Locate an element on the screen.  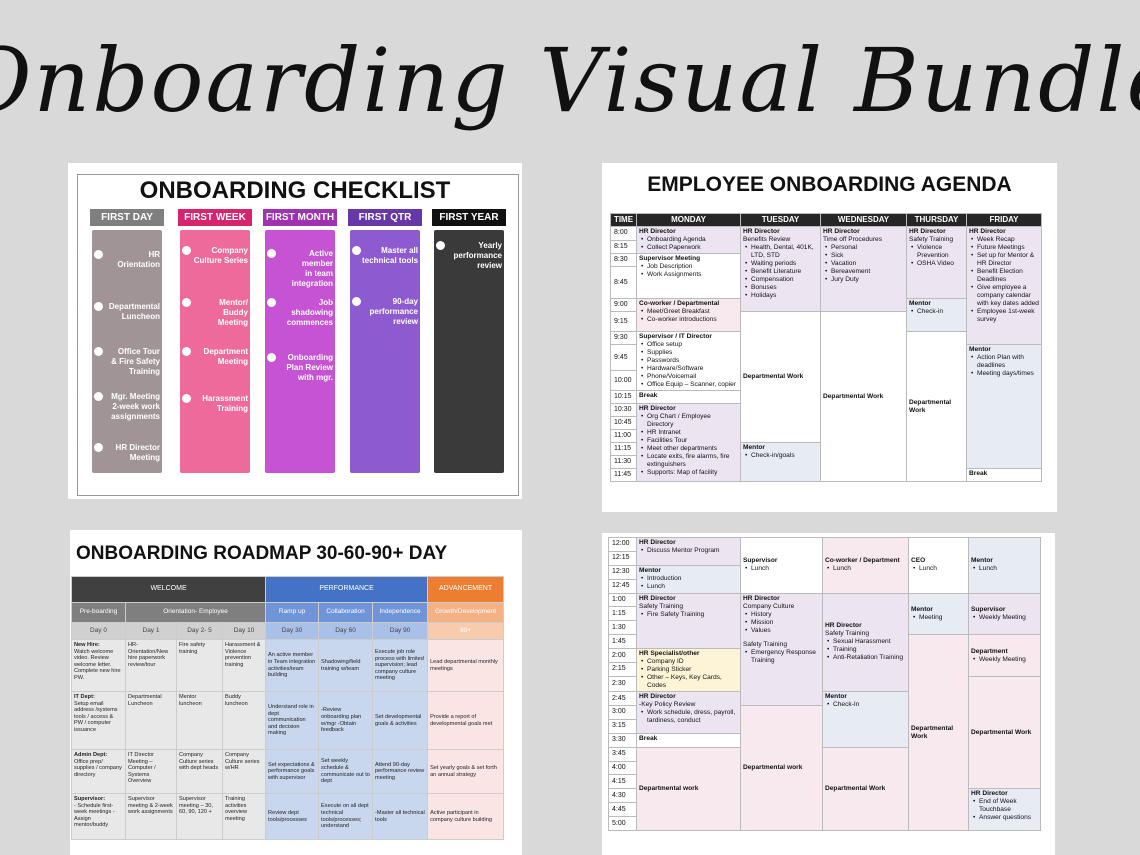
roadmap-phase-cell: ADVANCEMENT is located at coordinates (466, 589).